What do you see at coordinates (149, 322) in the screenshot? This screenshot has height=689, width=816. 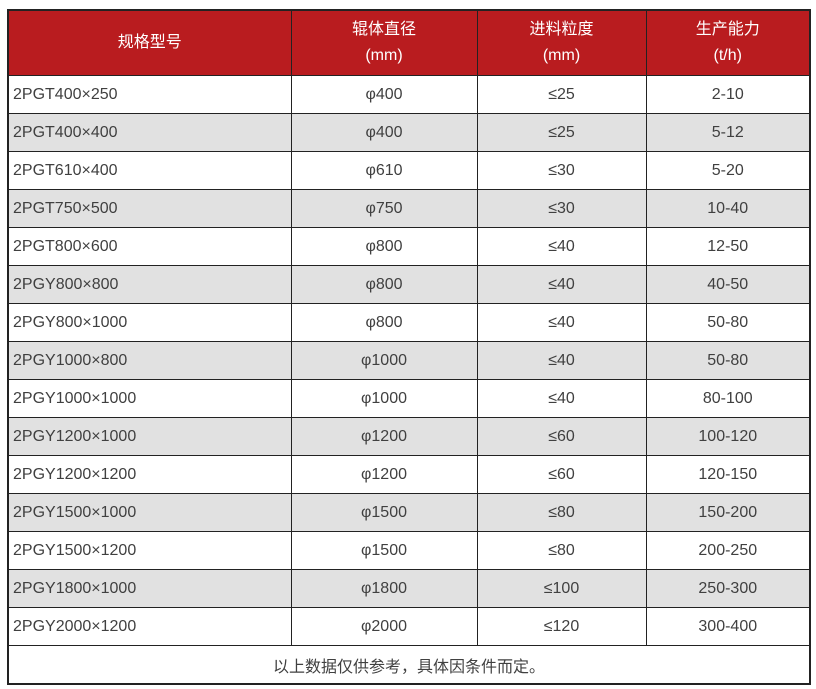 I see `table-cell: 2PGY800×1000` at bounding box center [149, 322].